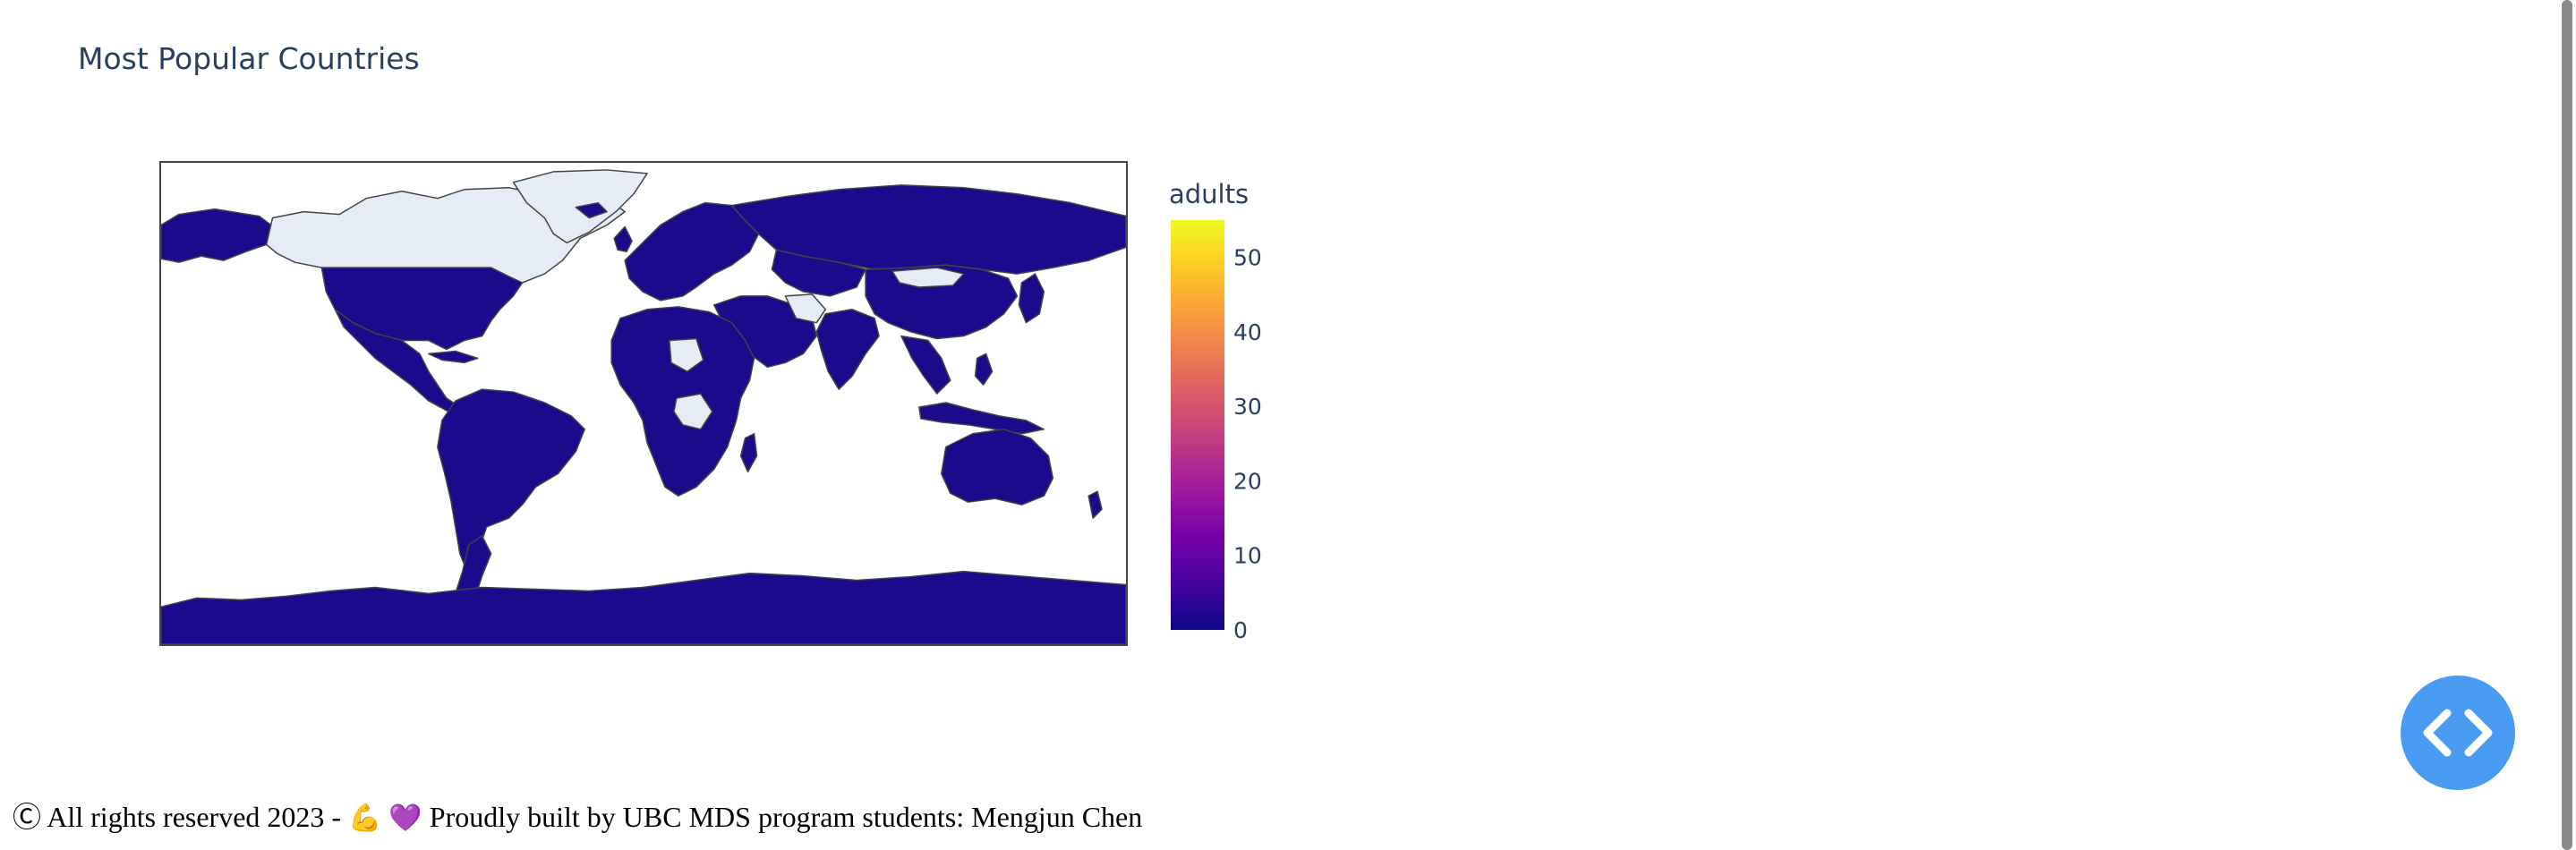  I want to click on country-europe, so click(692, 252).